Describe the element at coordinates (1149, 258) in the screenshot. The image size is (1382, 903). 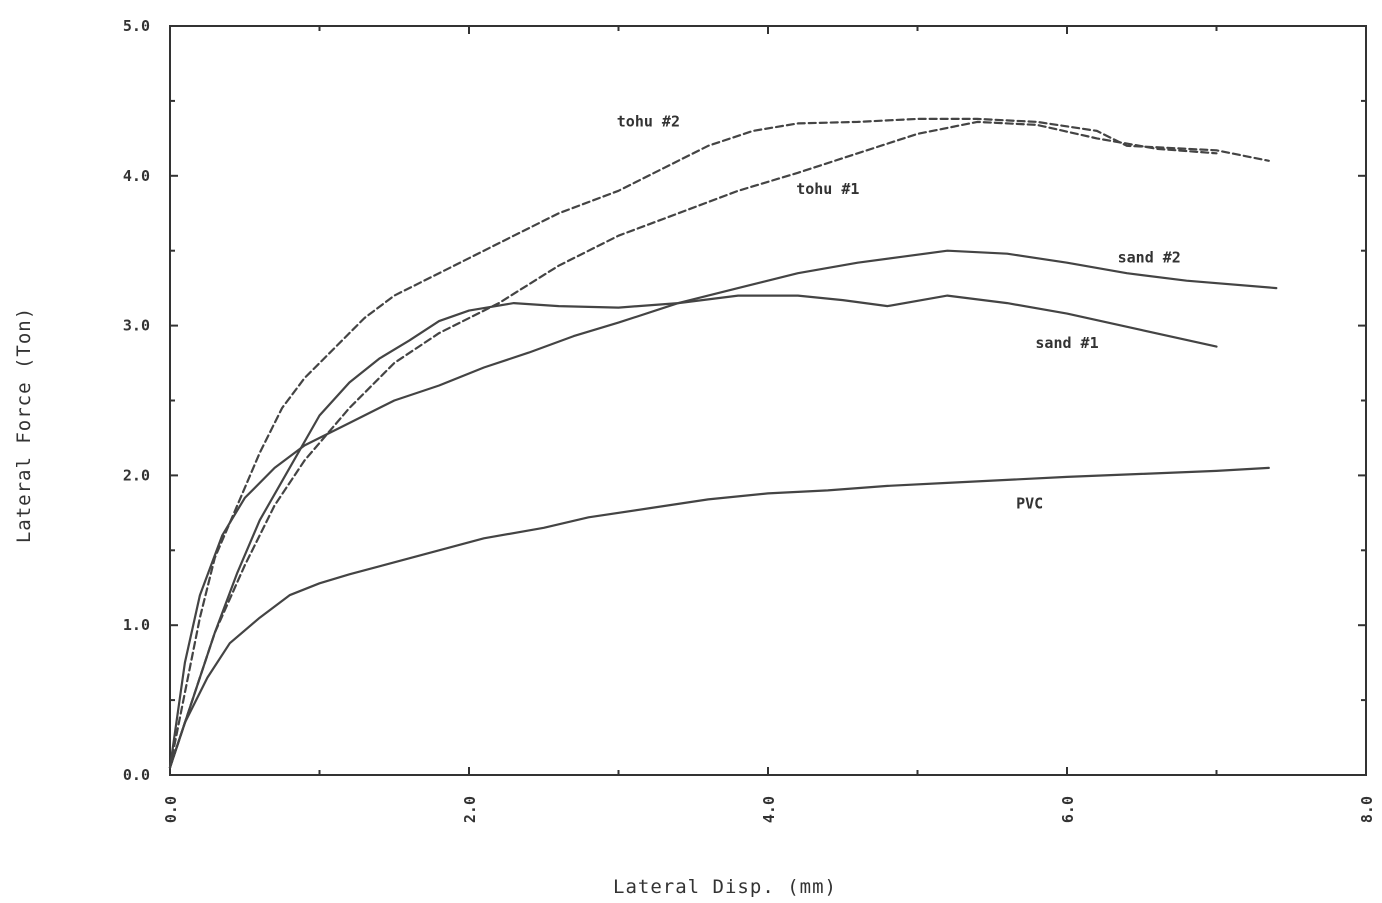
I see `series-label: sand #2` at that location.